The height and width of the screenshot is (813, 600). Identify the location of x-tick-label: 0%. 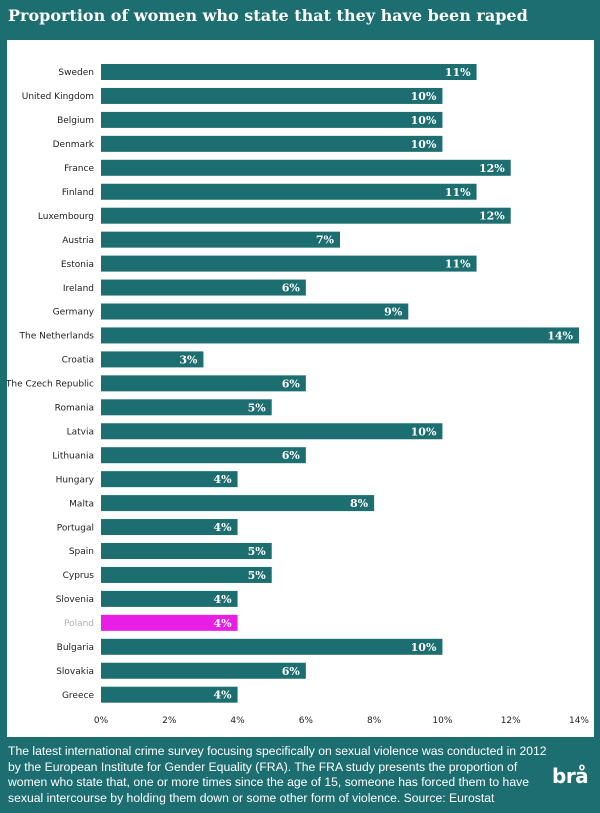
(101, 721).